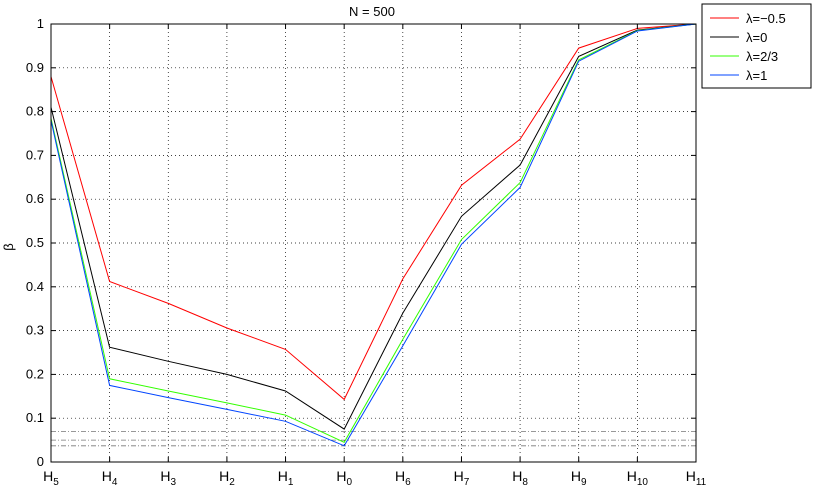 This screenshot has height=491, width=817. Describe the element at coordinates (35, 154) in the screenshot. I see `y-tick-label: 0.7` at that location.